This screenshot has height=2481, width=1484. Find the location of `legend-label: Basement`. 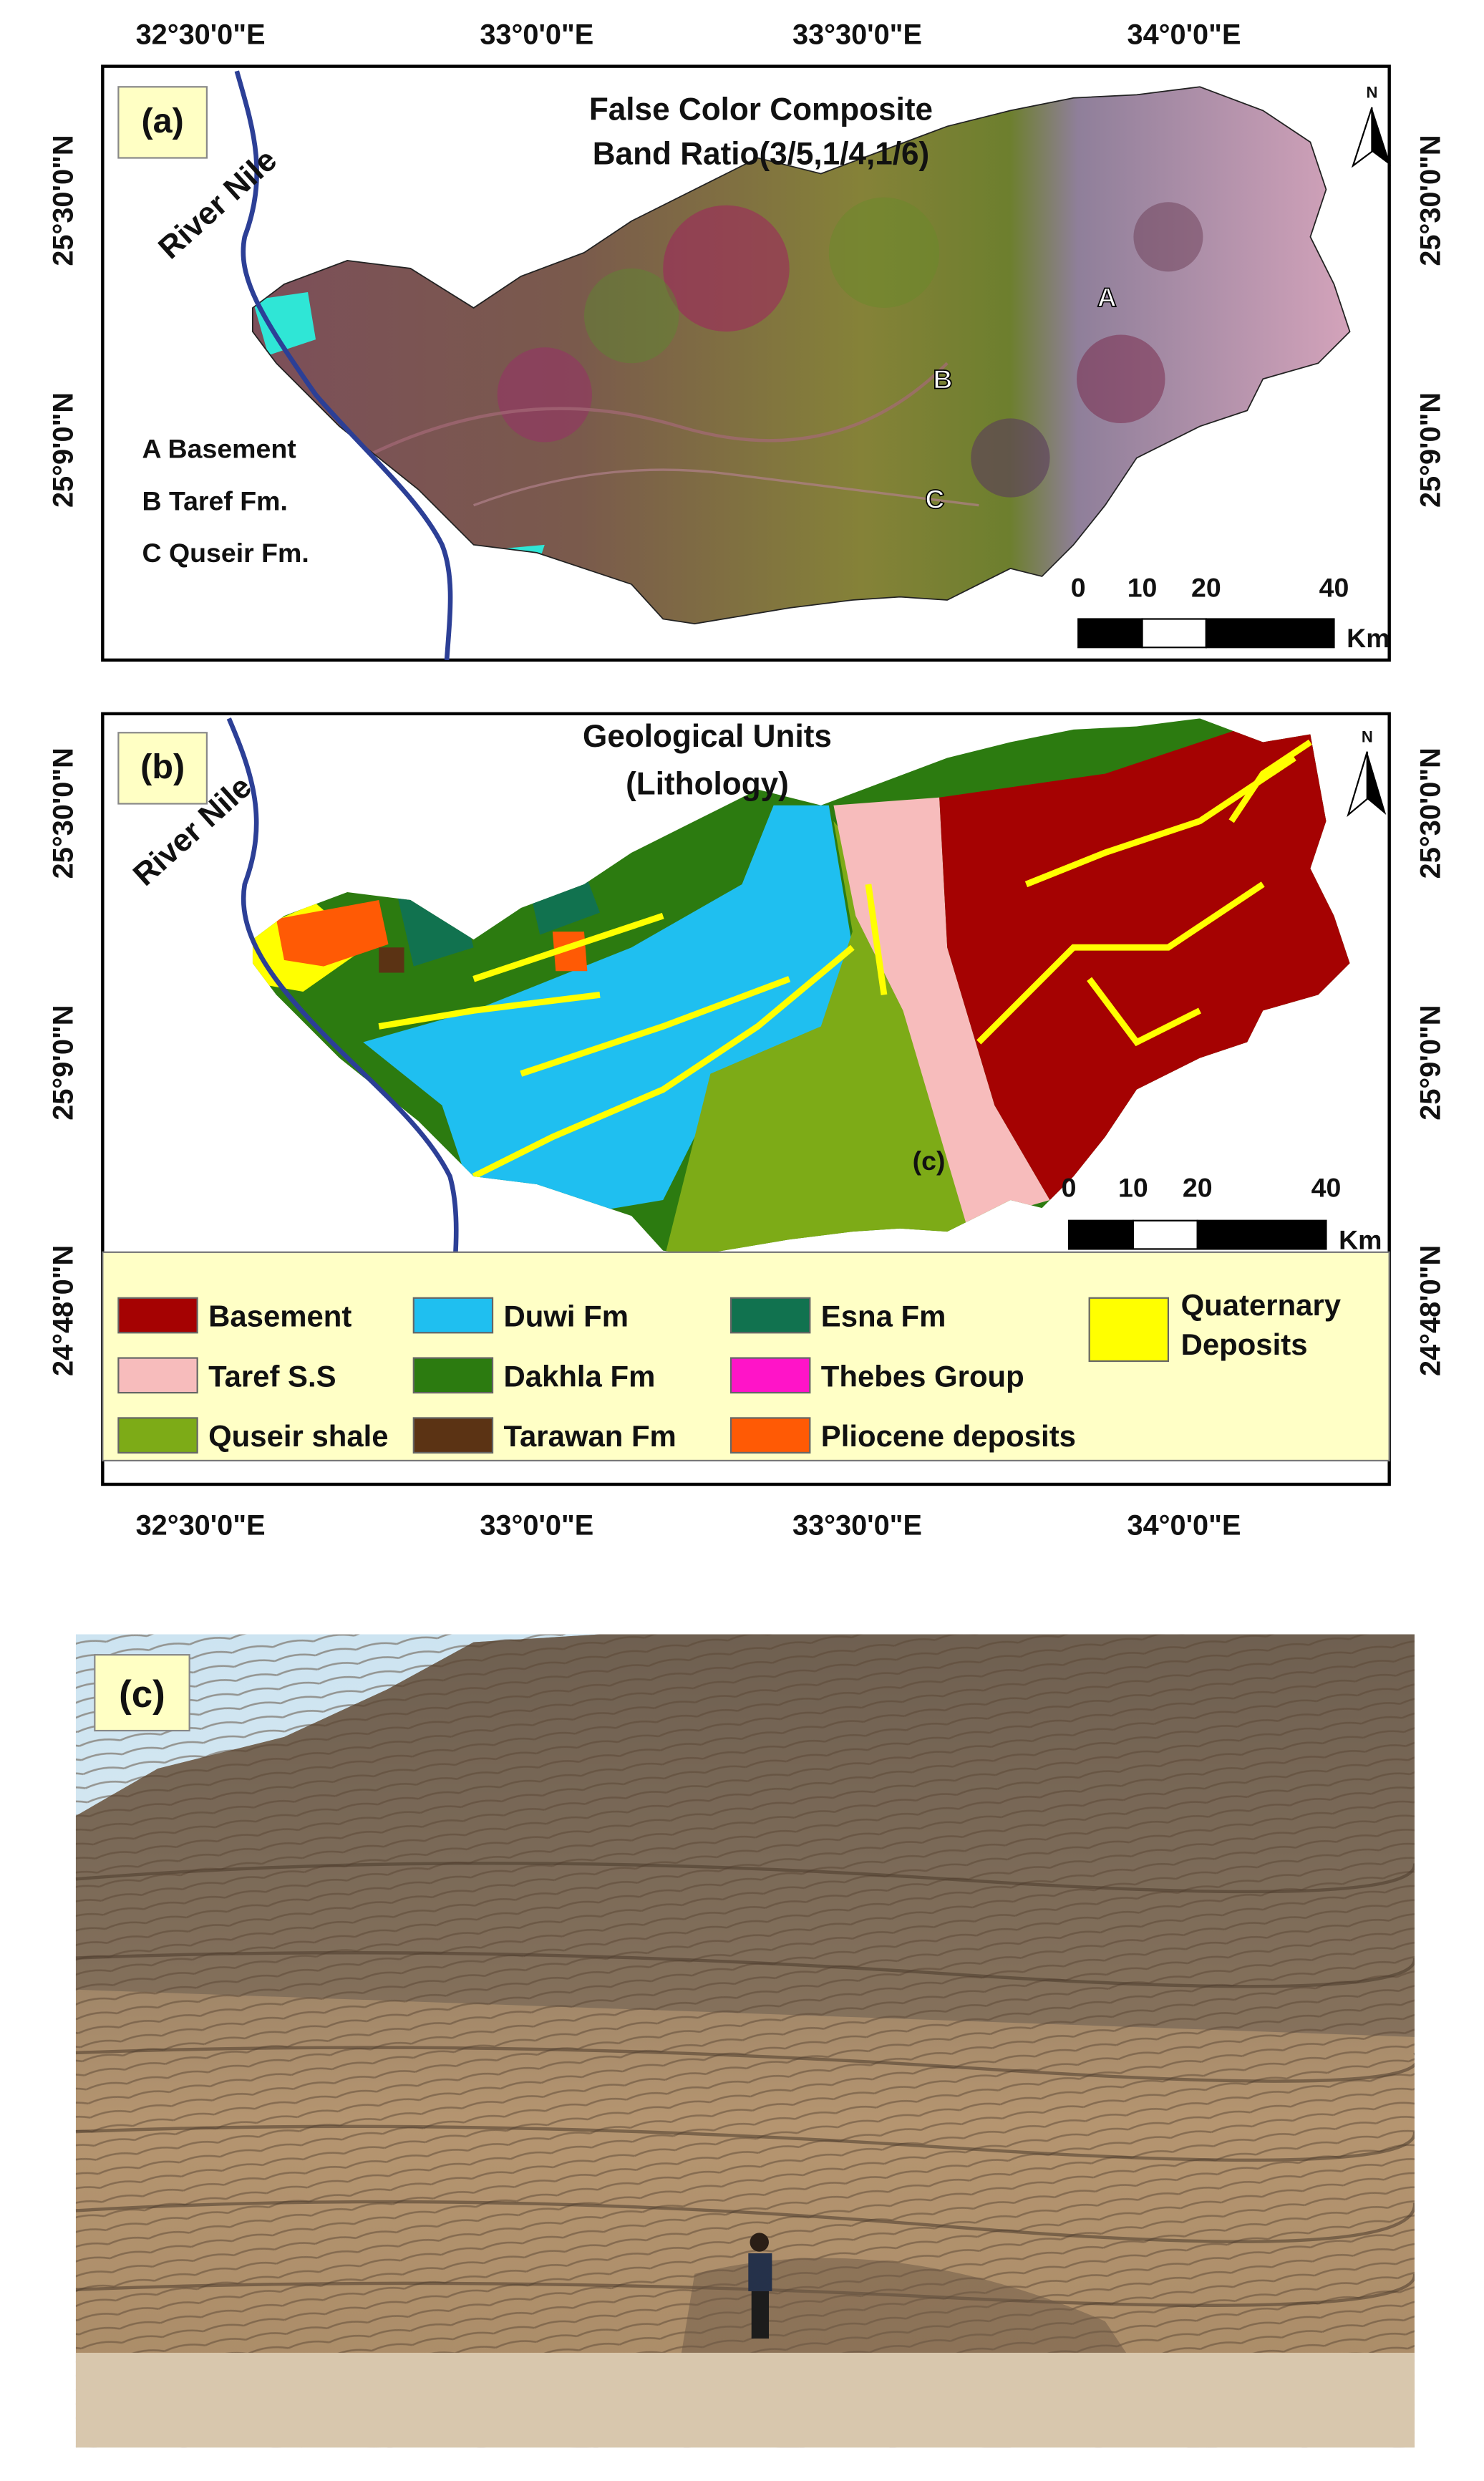

legend-label: Basement is located at coordinates (279, 1316).